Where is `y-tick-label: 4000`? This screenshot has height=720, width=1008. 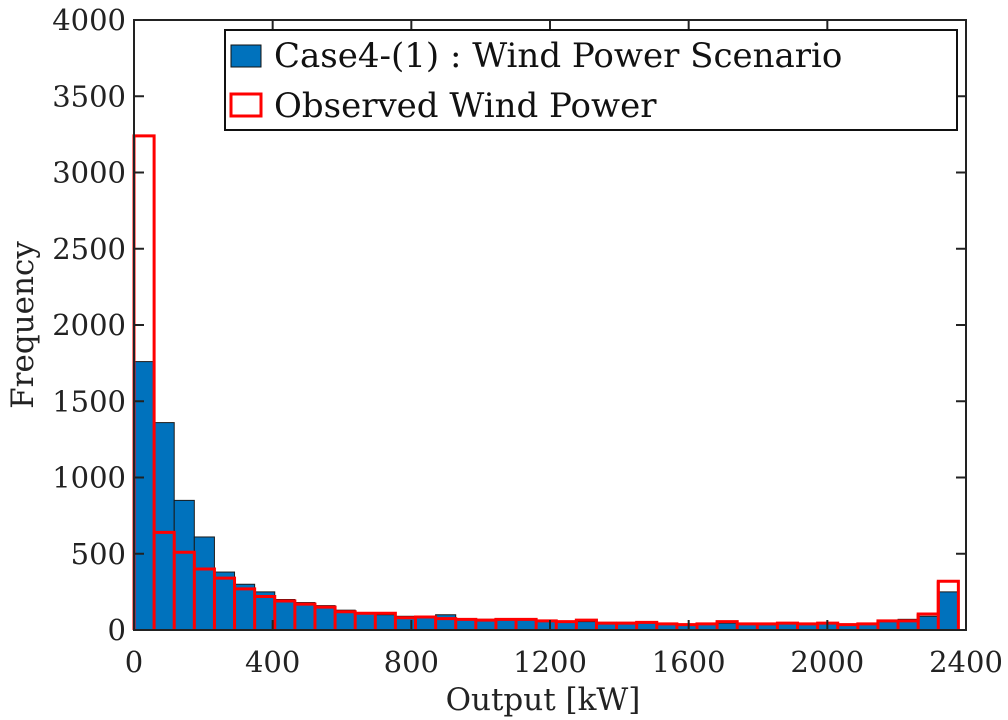
y-tick-label: 4000 is located at coordinates (89, 20).